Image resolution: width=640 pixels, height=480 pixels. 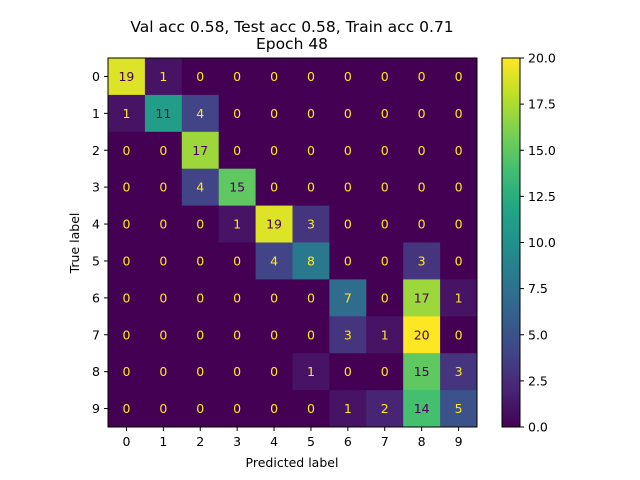 What do you see at coordinates (100, 242) in the screenshot?
I see `y-axis-ticks: 0 1 2 3 4 5 6 7 8 9` at bounding box center [100, 242].